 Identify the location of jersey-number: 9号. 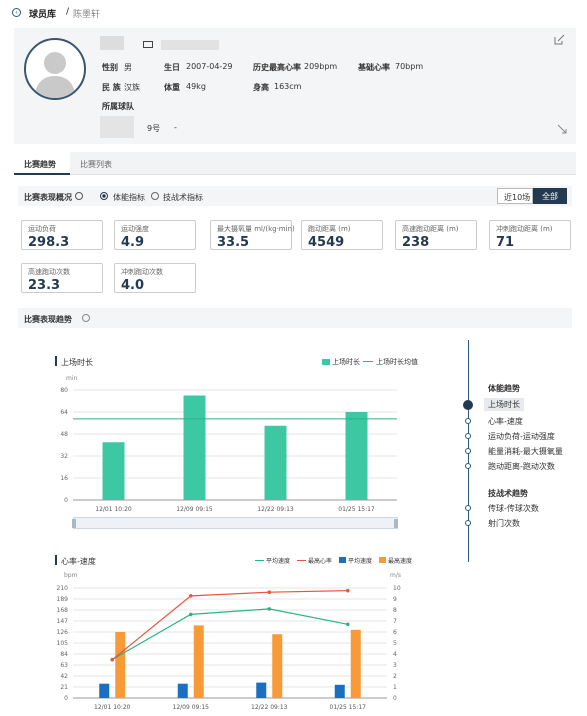
(154, 128).